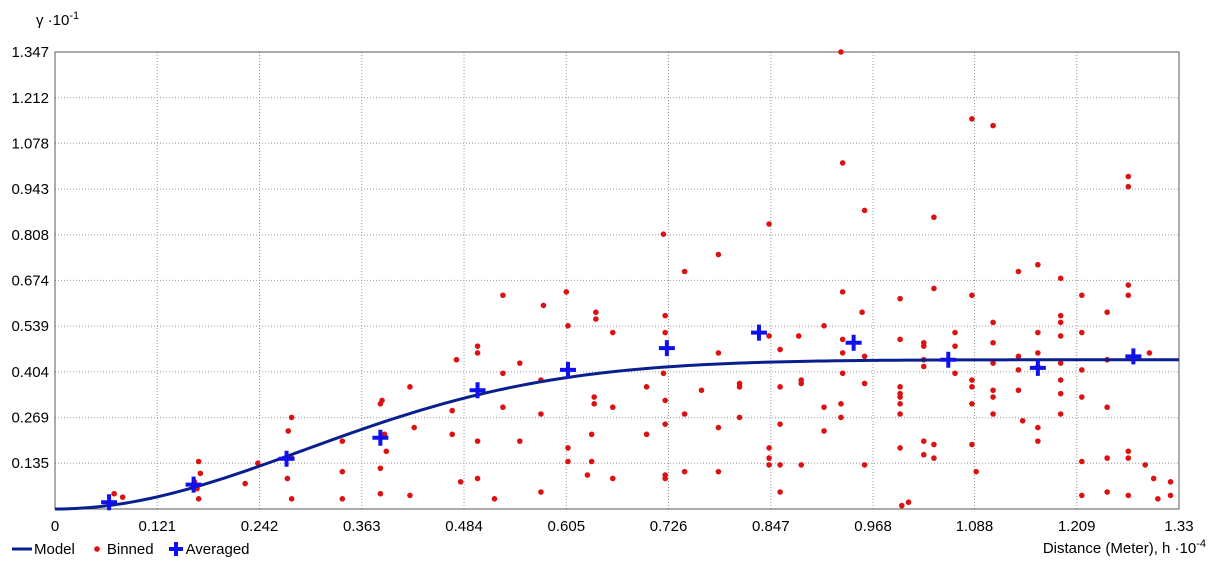  Describe the element at coordinates (30, 463) in the screenshot. I see `y-tick-label: 0.135` at that location.